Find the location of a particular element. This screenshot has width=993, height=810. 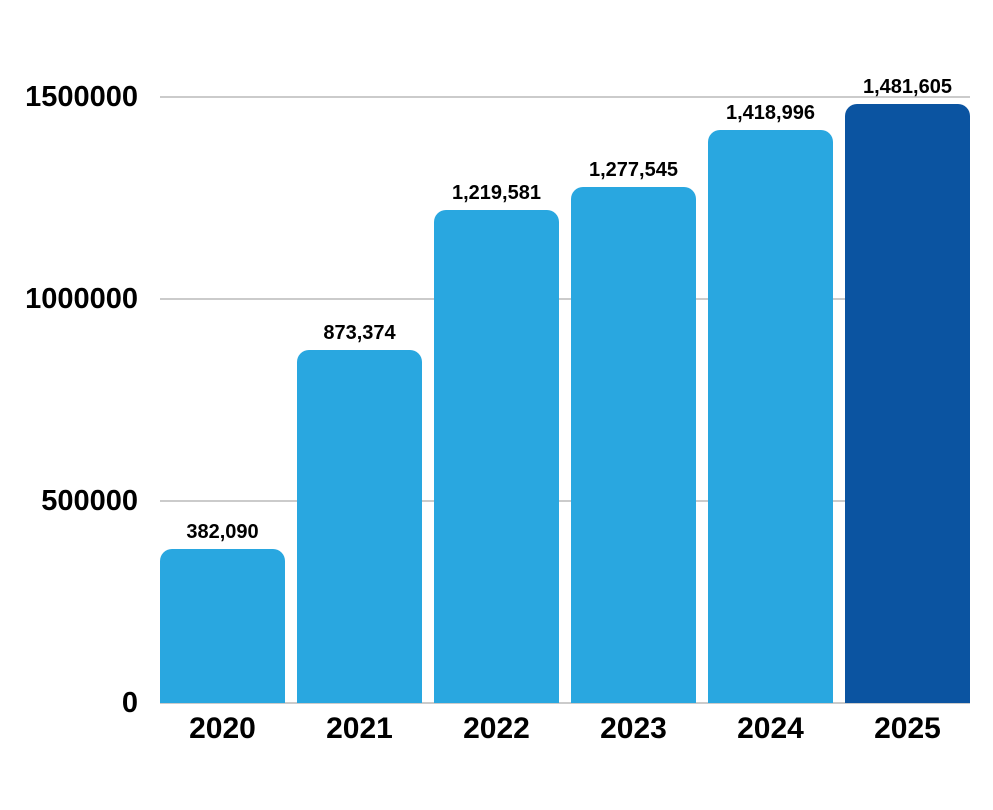

bar-value-label: 873,374 is located at coordinates (359, 333).